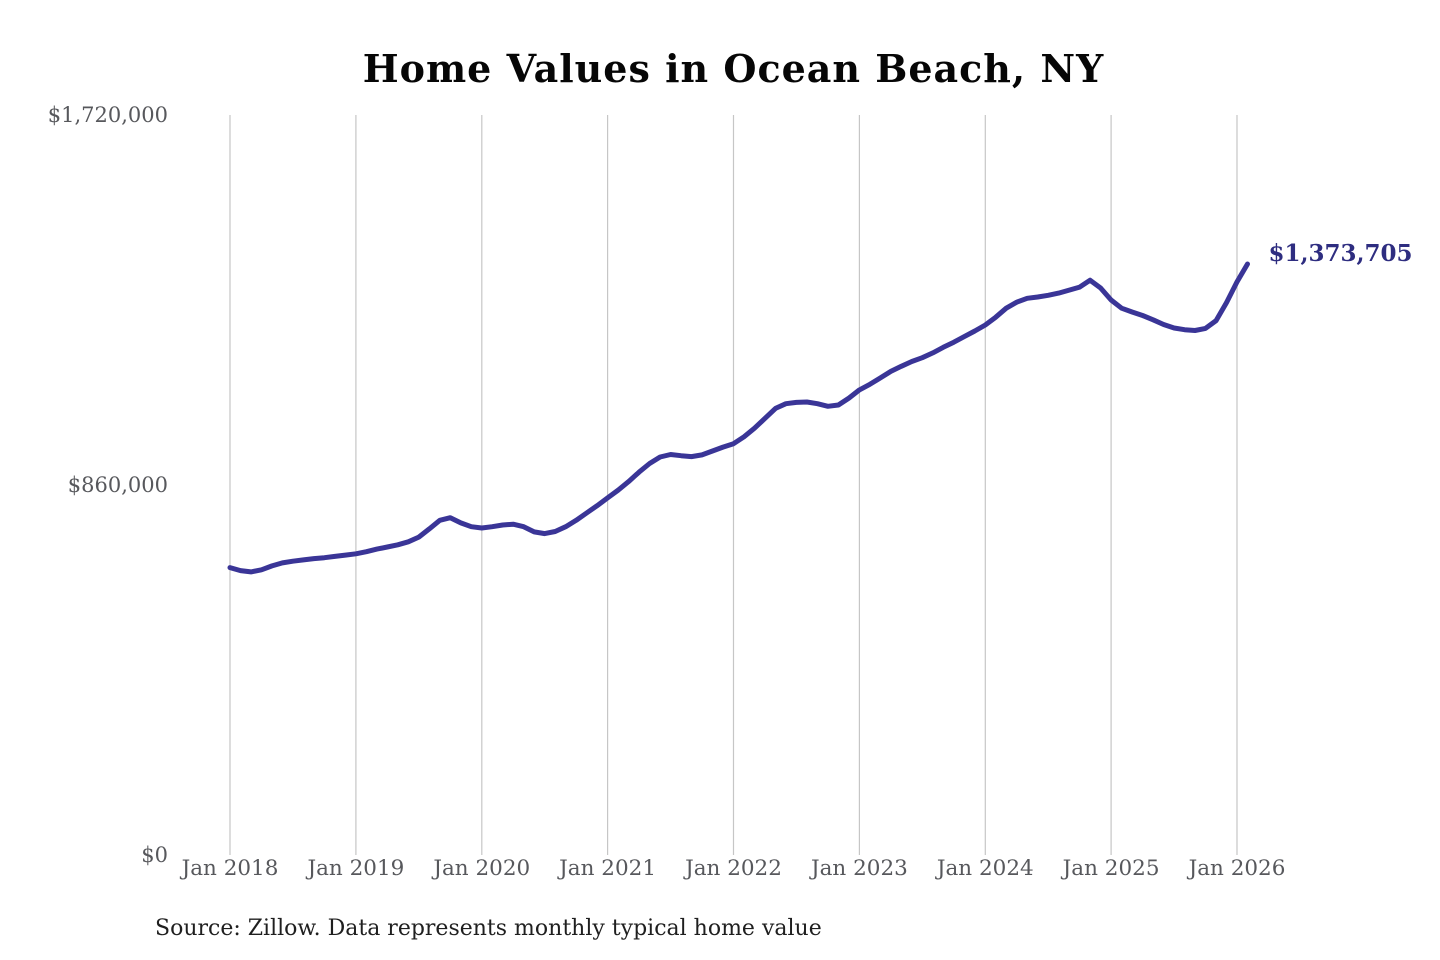 This screenshot has width=1440, height=960. What do you see at coordinates (1111, 868) in the screenshot?
I see `x-tick-label-jan-2025: Jan 2025` at bounding box center [1111, 868].